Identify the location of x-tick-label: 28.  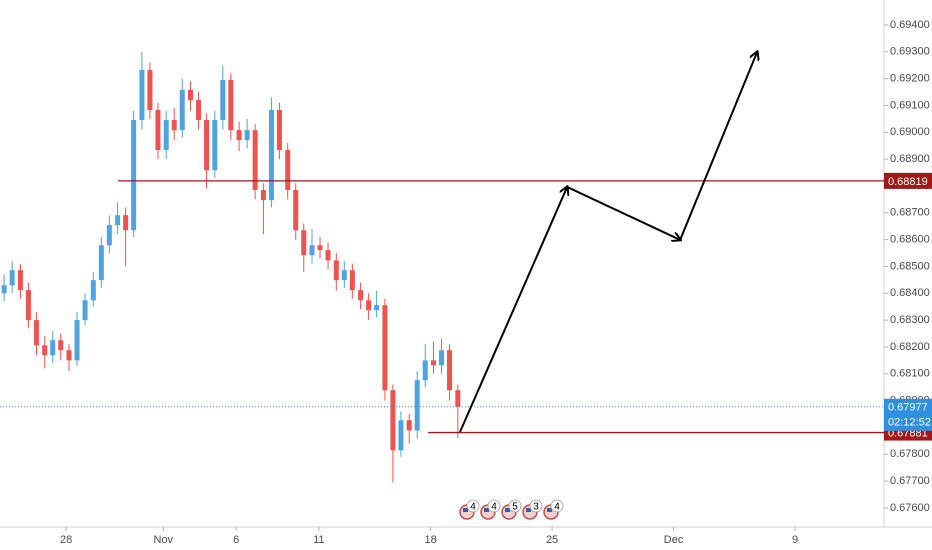
(66, 540).